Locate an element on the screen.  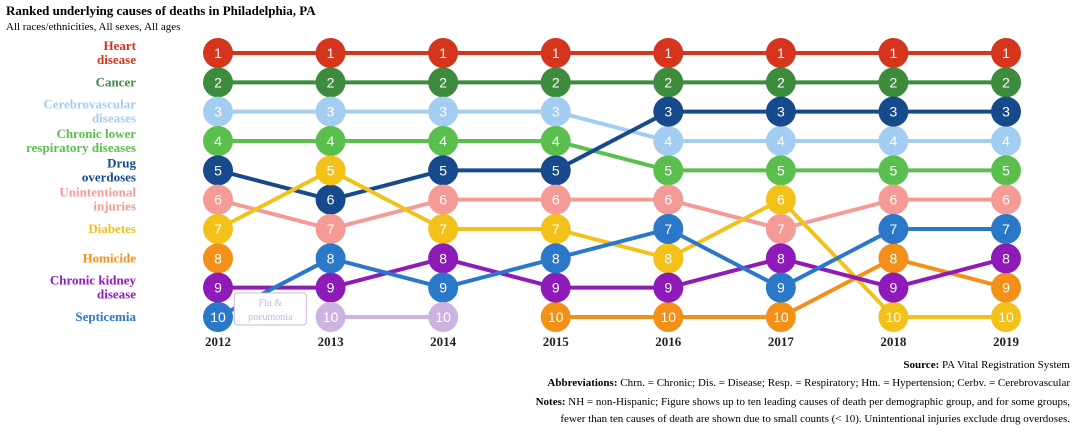
line-septicemia-2017 is located at coordinates (837, 258).